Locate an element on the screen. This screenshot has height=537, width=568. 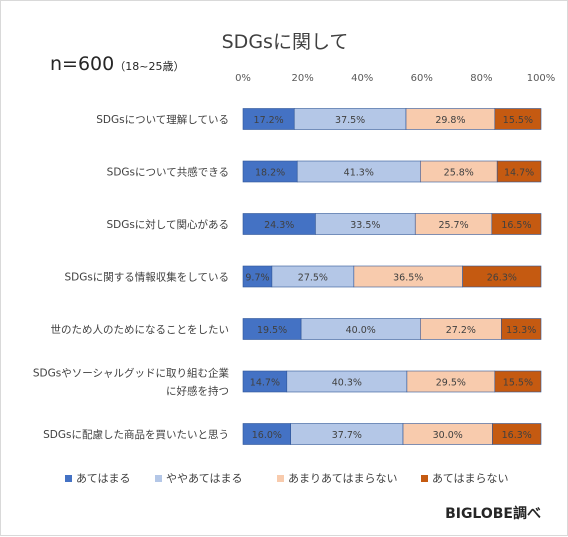
data-label: 30.0% is located at coordinates (448, 435).